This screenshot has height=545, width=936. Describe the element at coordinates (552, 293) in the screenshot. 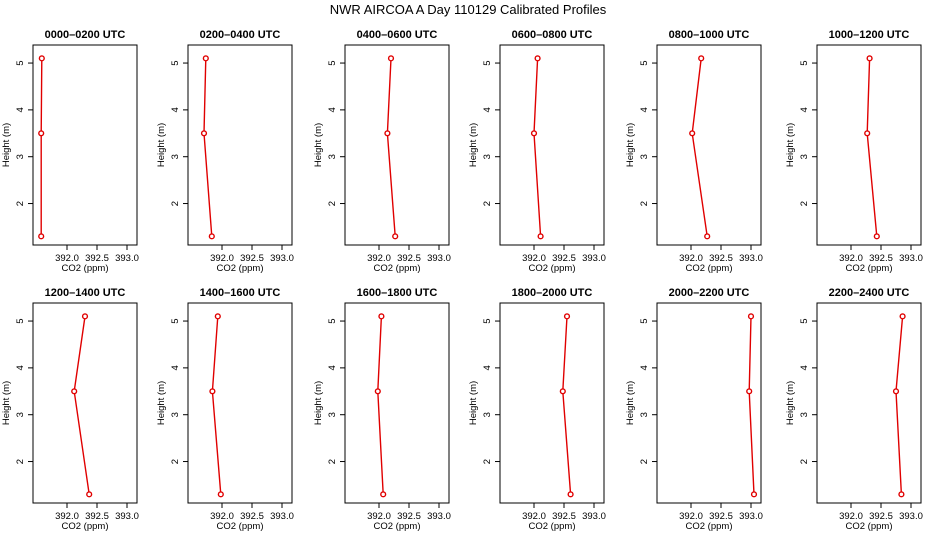

I see `panel-title: 1800–2000 UTC` at that location.